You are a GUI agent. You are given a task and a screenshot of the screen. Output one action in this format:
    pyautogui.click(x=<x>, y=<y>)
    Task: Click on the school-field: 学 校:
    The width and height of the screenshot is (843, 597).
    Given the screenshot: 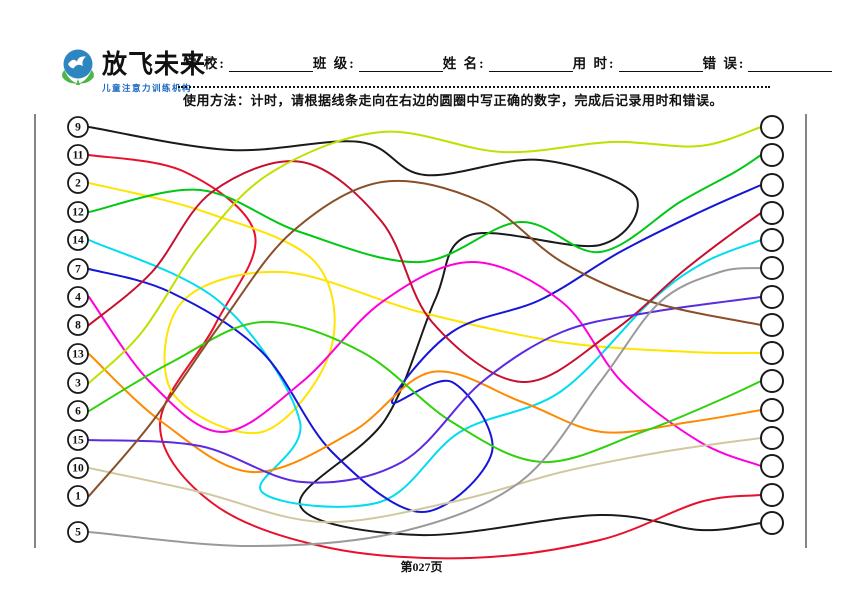 What is the action you would take?
    pyautogui.click(x=248, y=62)
    